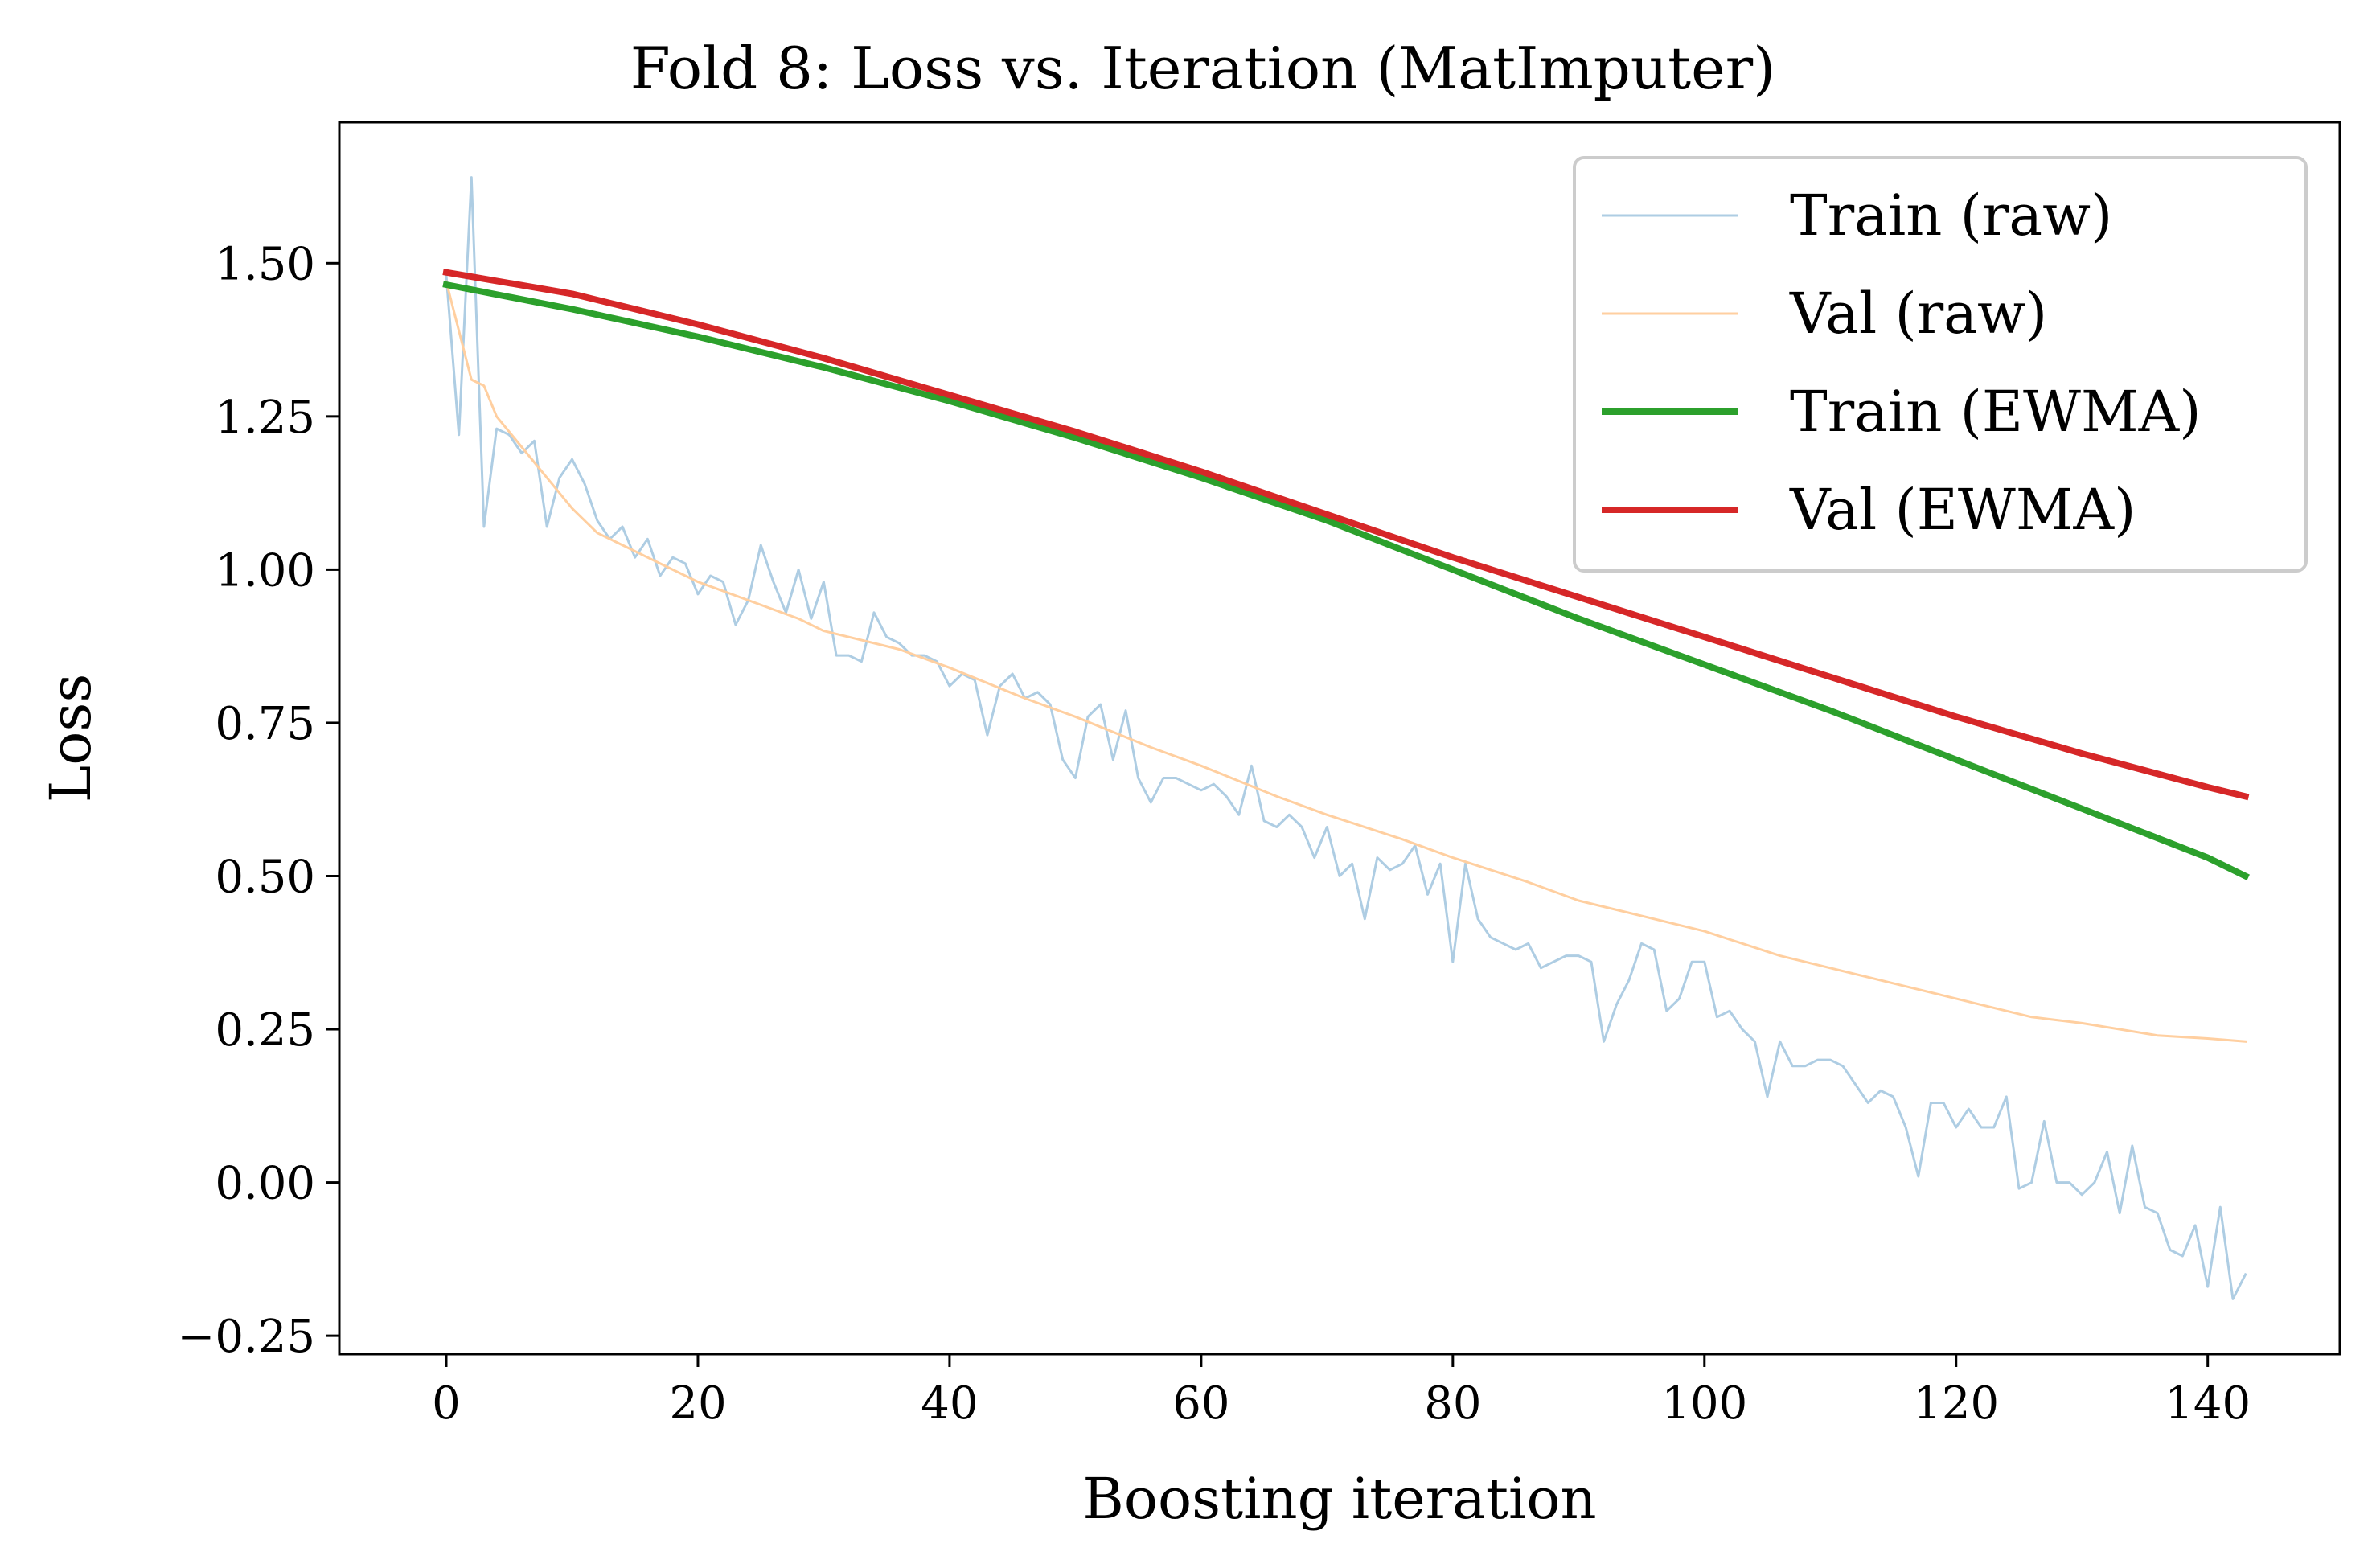 The height and width of the screenshot is (1568, 2372). I want to click on x-tick-label: 40, so click(949, 1403).